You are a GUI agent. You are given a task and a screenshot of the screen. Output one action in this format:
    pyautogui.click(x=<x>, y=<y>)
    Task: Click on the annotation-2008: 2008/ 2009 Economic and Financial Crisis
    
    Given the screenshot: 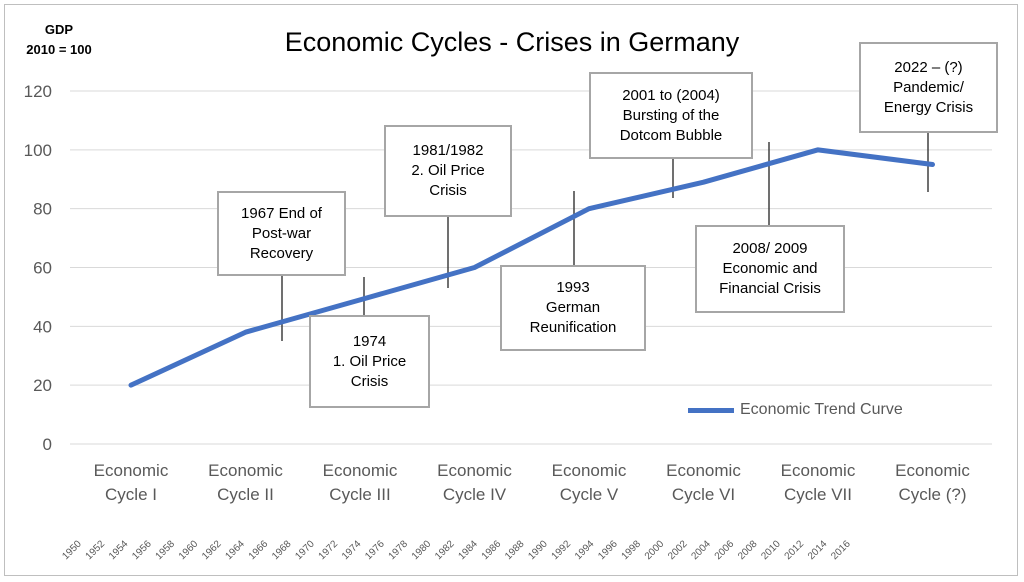 What is the action you would take?
    pyautogui.click(x=770, y=269)
    